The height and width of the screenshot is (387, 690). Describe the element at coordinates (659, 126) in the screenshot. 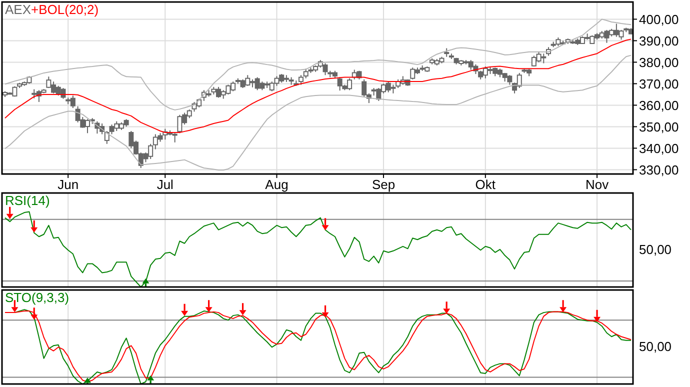

I see `y-tick-label: 350,00` at that location.